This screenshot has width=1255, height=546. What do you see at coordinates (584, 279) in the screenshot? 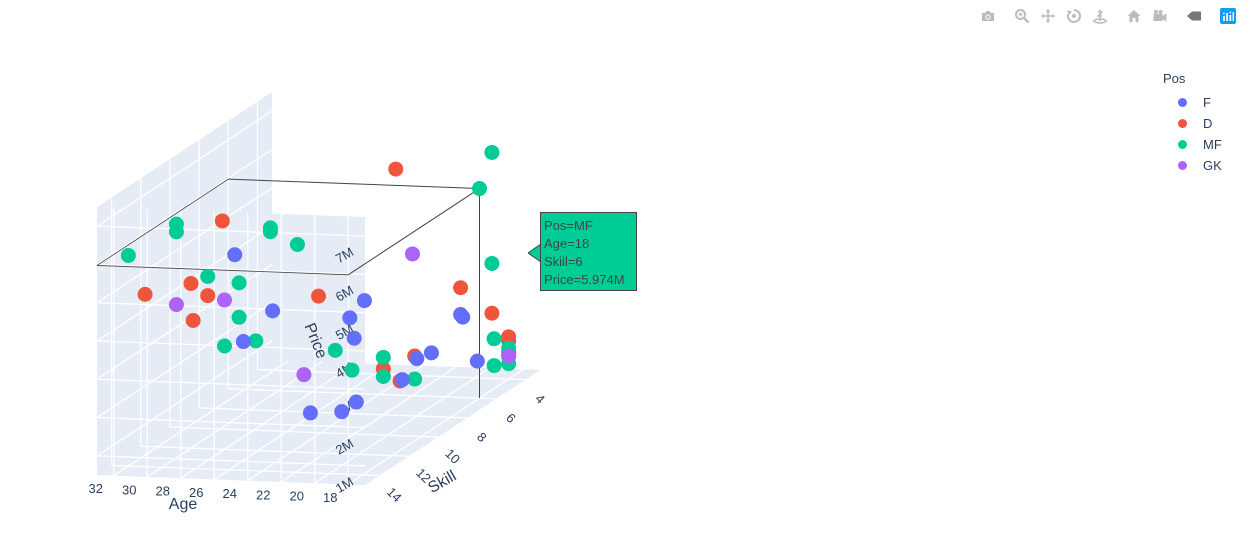
I see `hover-price: Price=5.974M` at bounding box center [584, 279].